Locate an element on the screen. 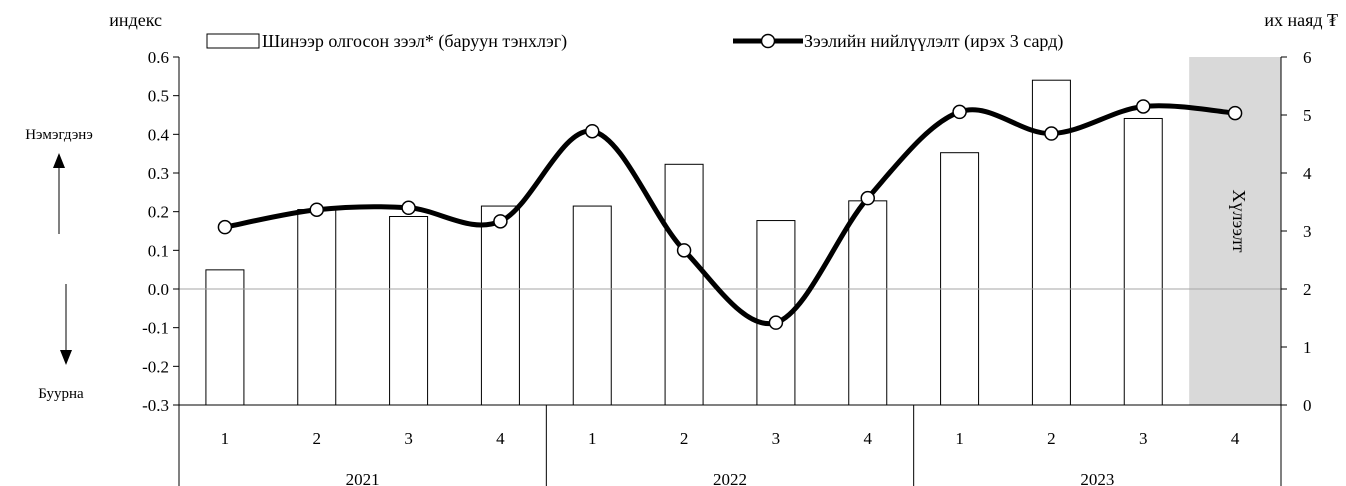 Image resolution: width=1346 pixels, height=486 pixels. left-tick-label: 0.1 is located at coordinates (158, 250).